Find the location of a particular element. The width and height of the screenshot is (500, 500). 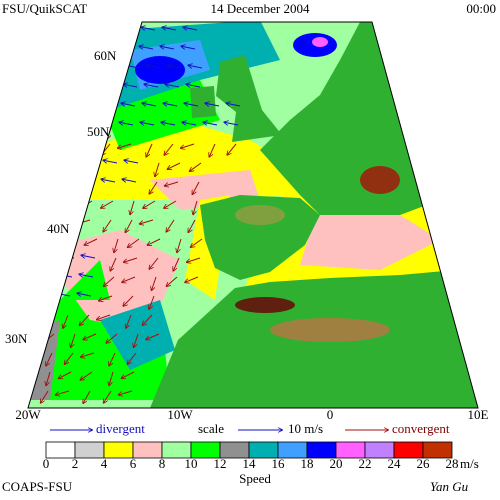

colorbar-tick: 6 is located at coordinates (133, 463).